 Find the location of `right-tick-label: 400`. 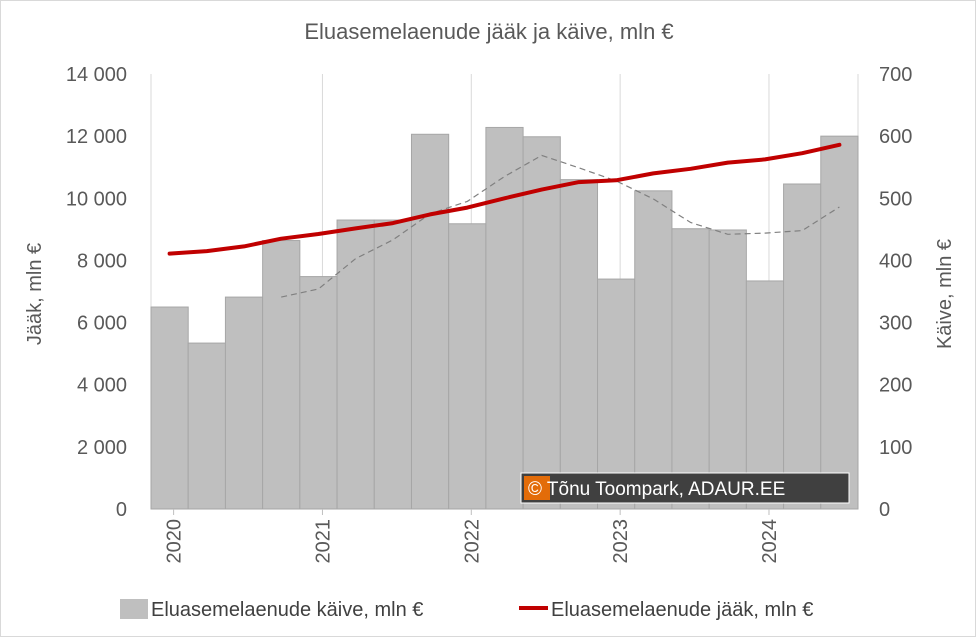

right-tick-label: 400 is located at coordinates (895, 261).